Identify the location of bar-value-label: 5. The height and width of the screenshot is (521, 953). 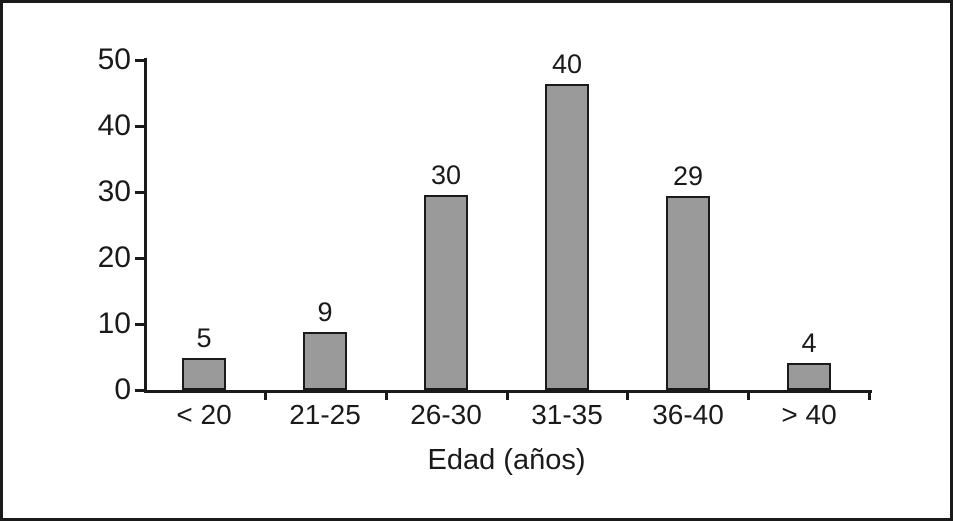
(204, 338).